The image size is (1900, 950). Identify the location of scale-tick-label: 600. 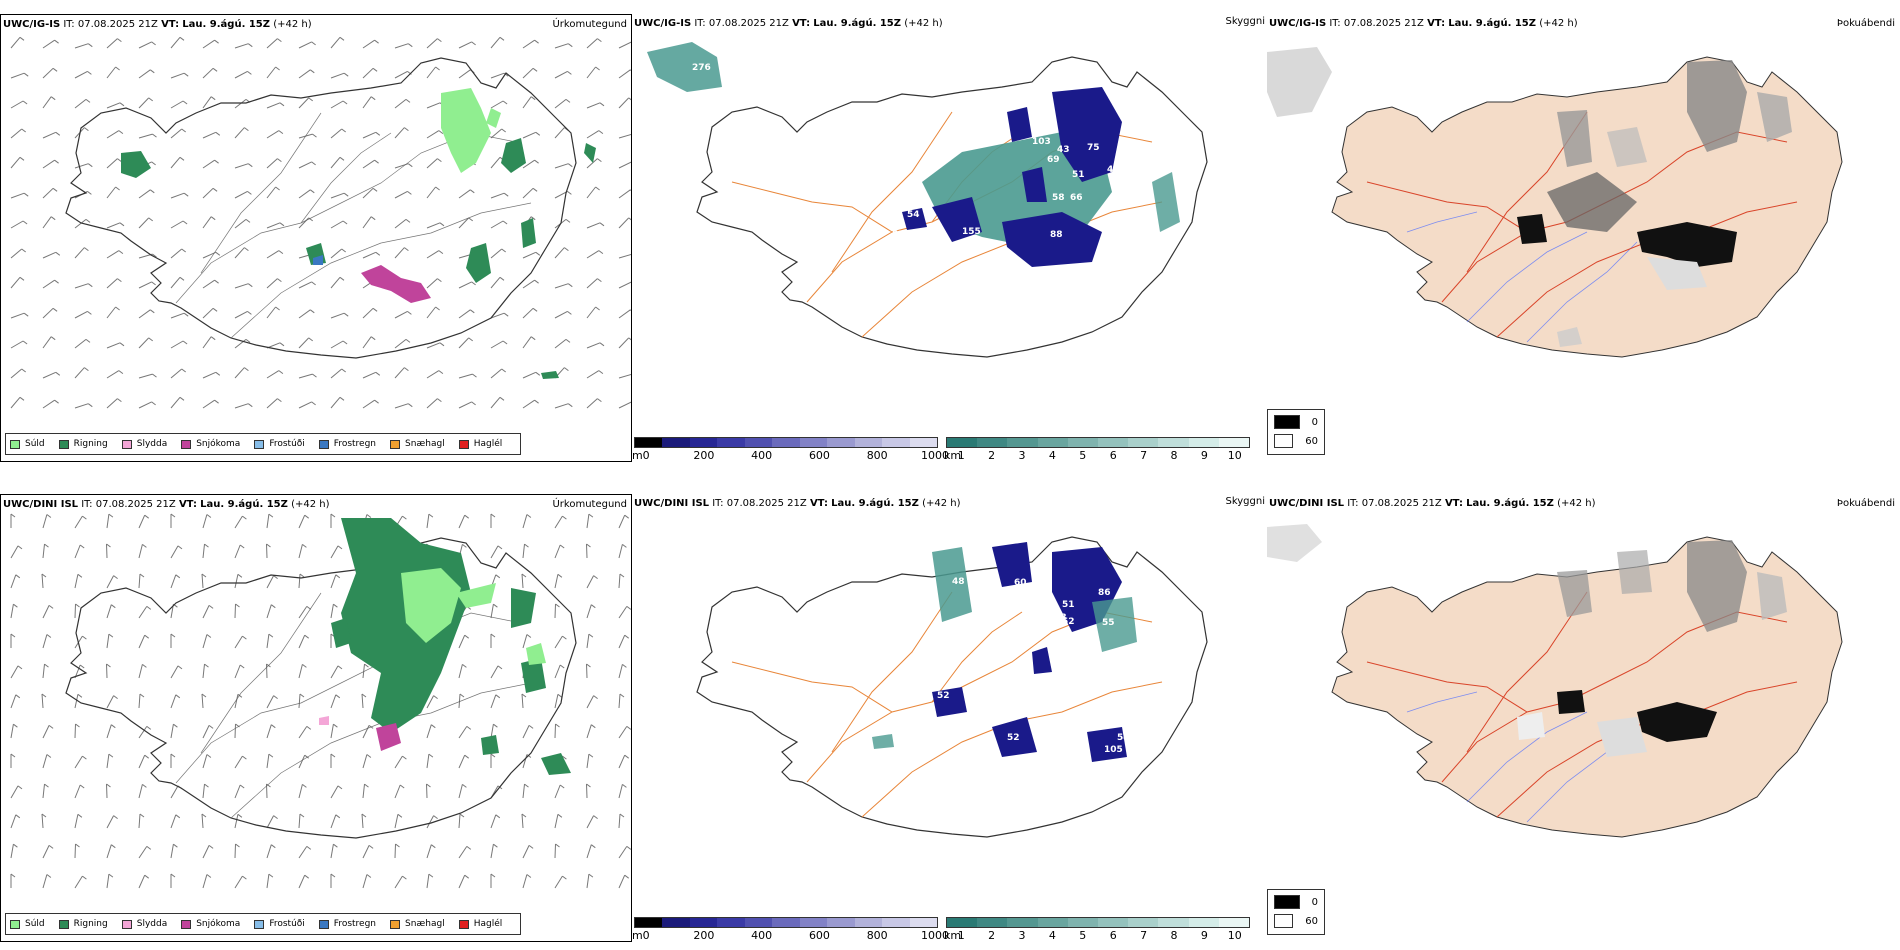
(819, 935).